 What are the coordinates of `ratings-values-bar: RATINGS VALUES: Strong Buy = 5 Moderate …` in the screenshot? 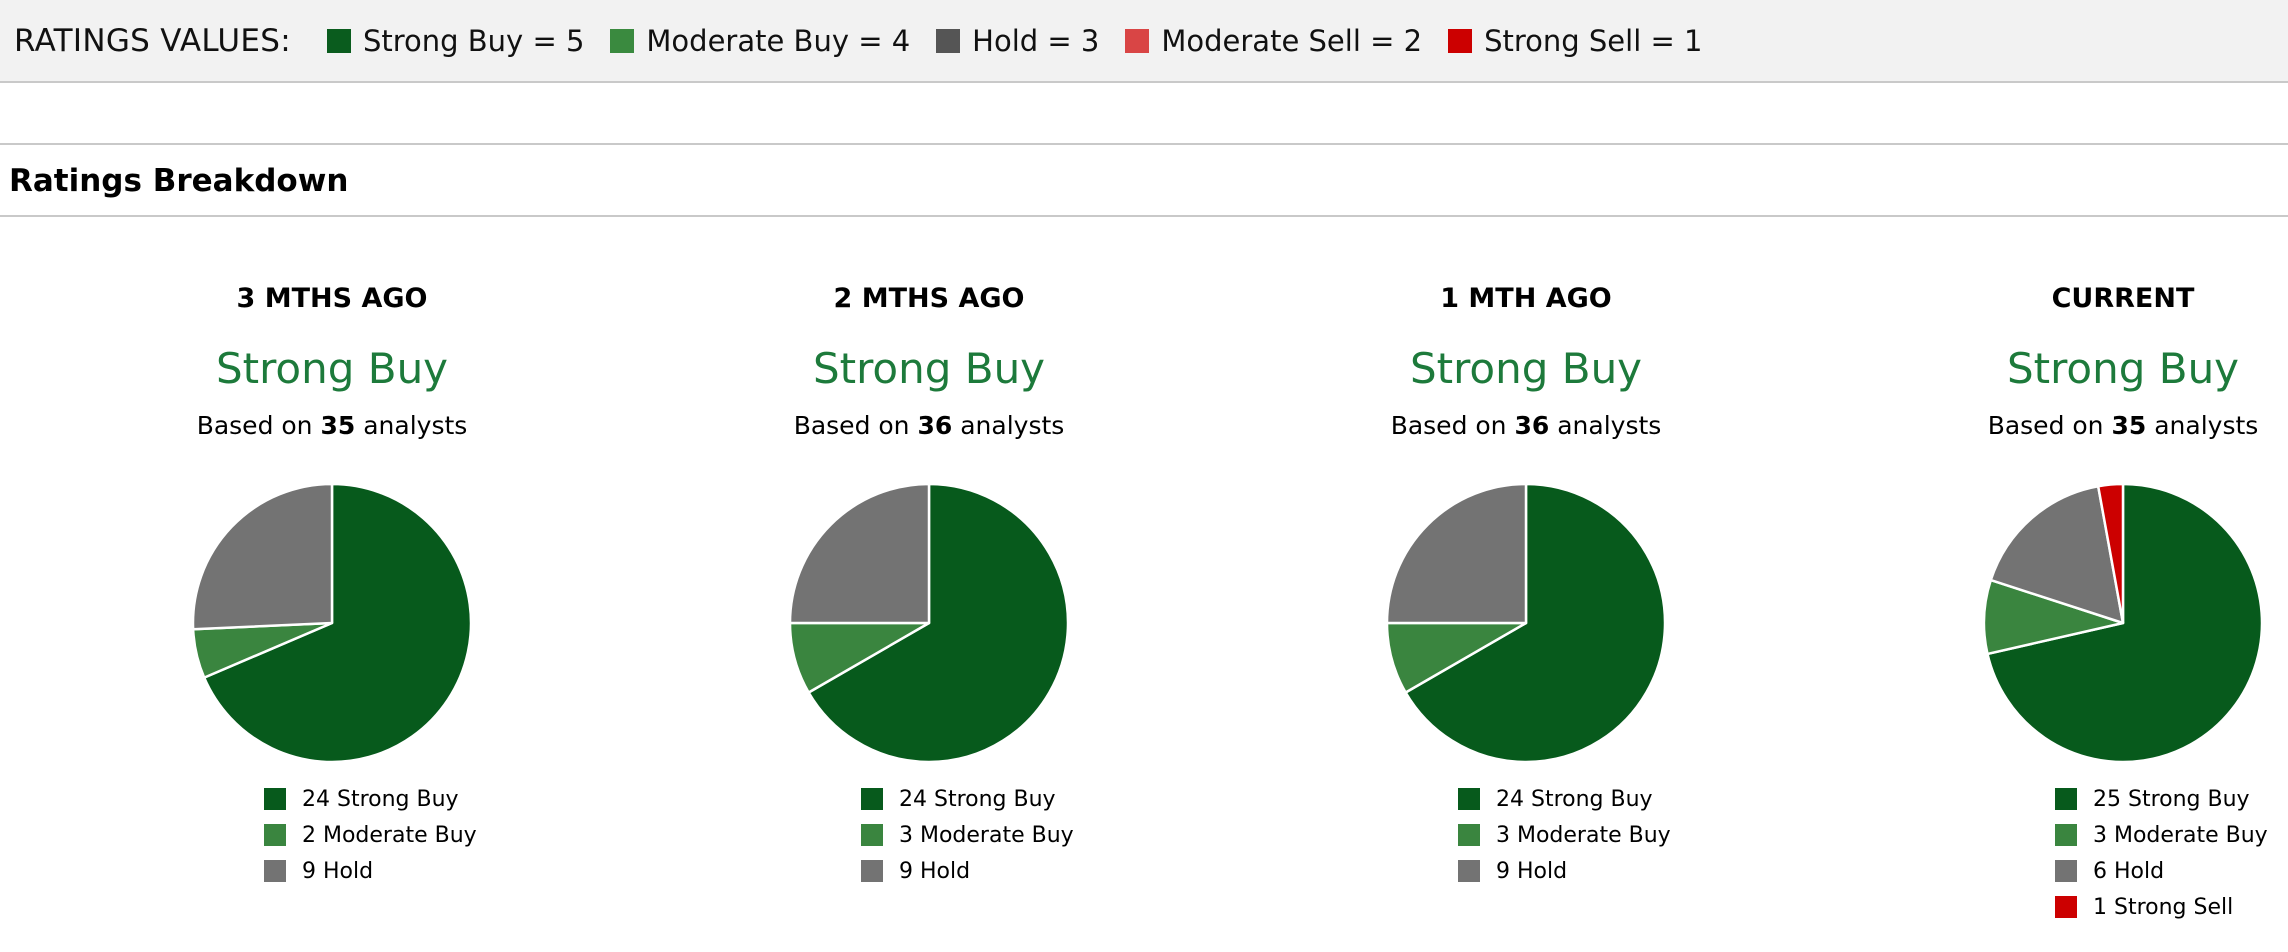 It's located at (1144, 41).